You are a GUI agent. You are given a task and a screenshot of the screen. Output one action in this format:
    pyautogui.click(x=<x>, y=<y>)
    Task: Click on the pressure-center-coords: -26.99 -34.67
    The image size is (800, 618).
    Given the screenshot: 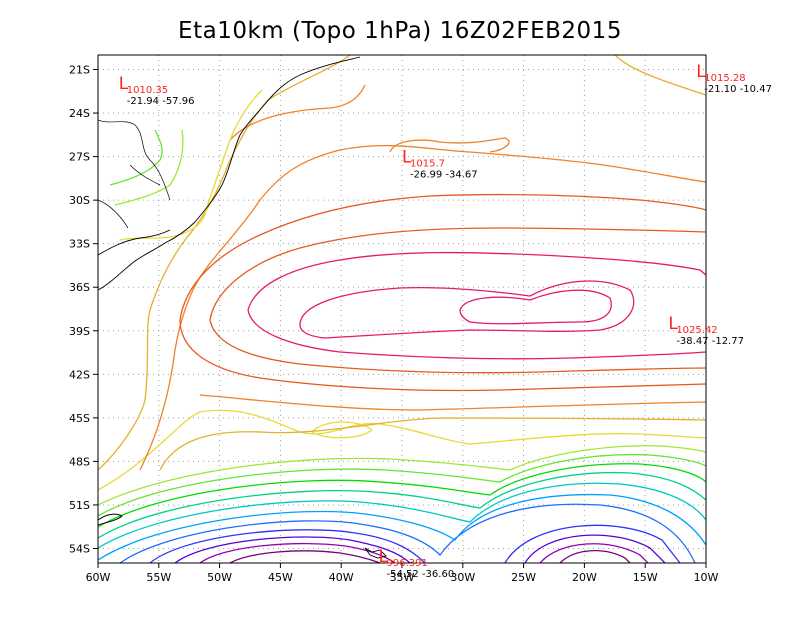 What is the action you would take?
    pyautogui.click(x=444, y=174)
    